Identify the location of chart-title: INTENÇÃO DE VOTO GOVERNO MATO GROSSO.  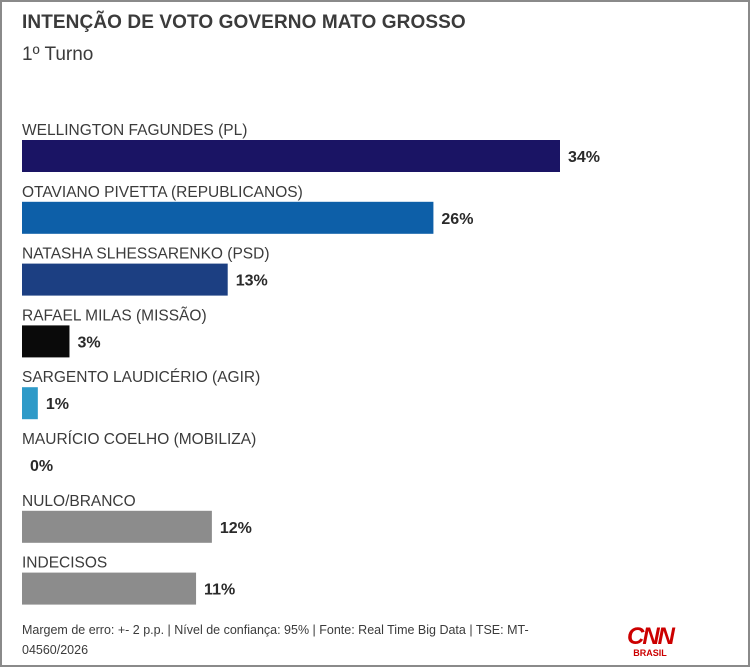
(244, 22).